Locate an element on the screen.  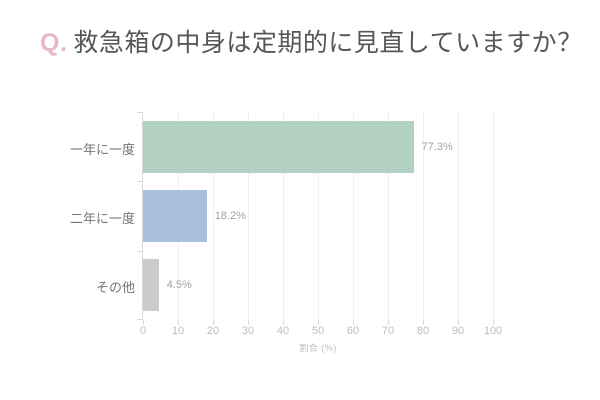
x-tick-label-50: 50 is located at coordinates (318, 331).